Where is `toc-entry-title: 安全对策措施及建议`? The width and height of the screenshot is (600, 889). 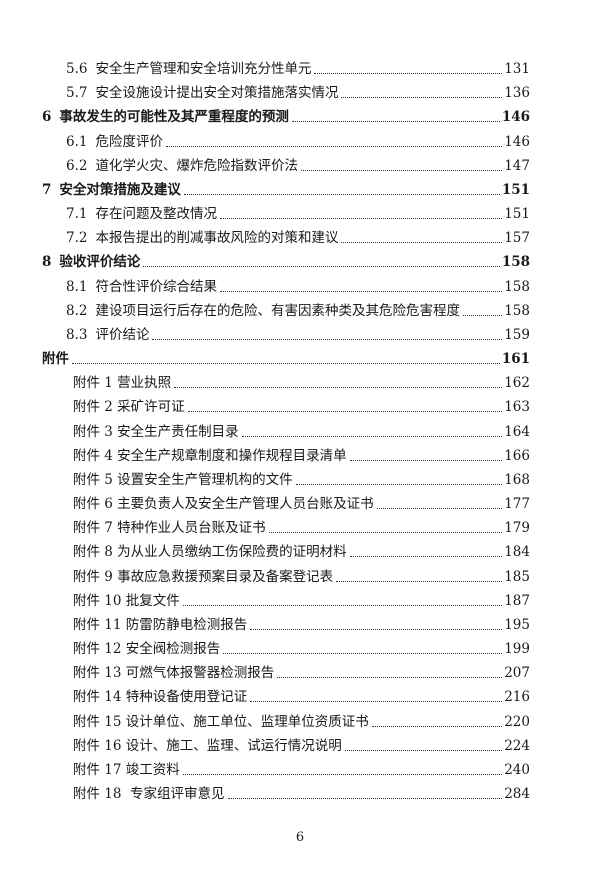
toc-entry-title: 安全对策措施及建议 is located at coordinates (120, 189).